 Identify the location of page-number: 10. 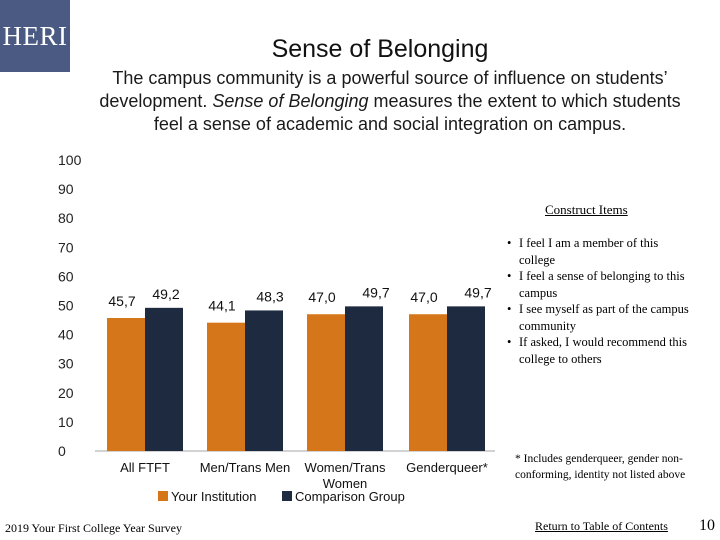
(707, 525).